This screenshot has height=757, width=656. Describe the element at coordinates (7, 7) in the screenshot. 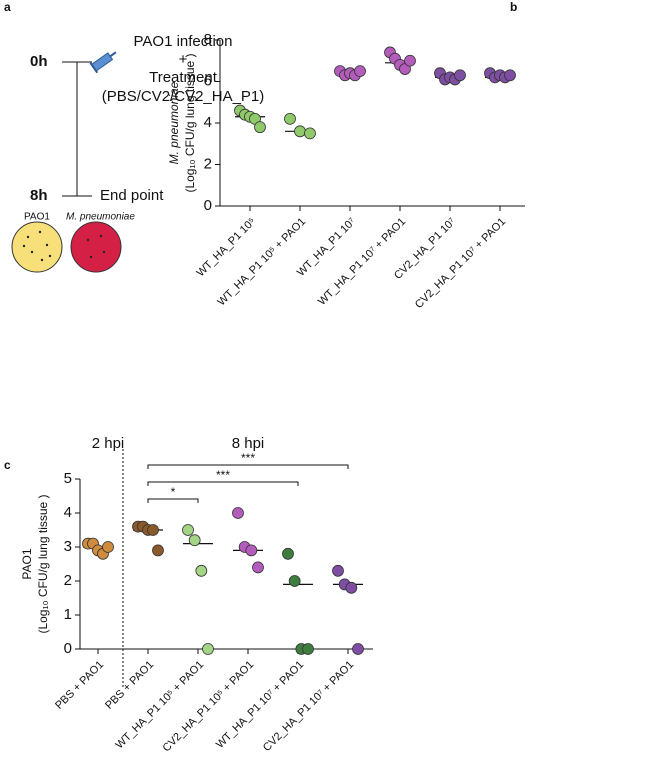

I see `panel-label: a` at that location.